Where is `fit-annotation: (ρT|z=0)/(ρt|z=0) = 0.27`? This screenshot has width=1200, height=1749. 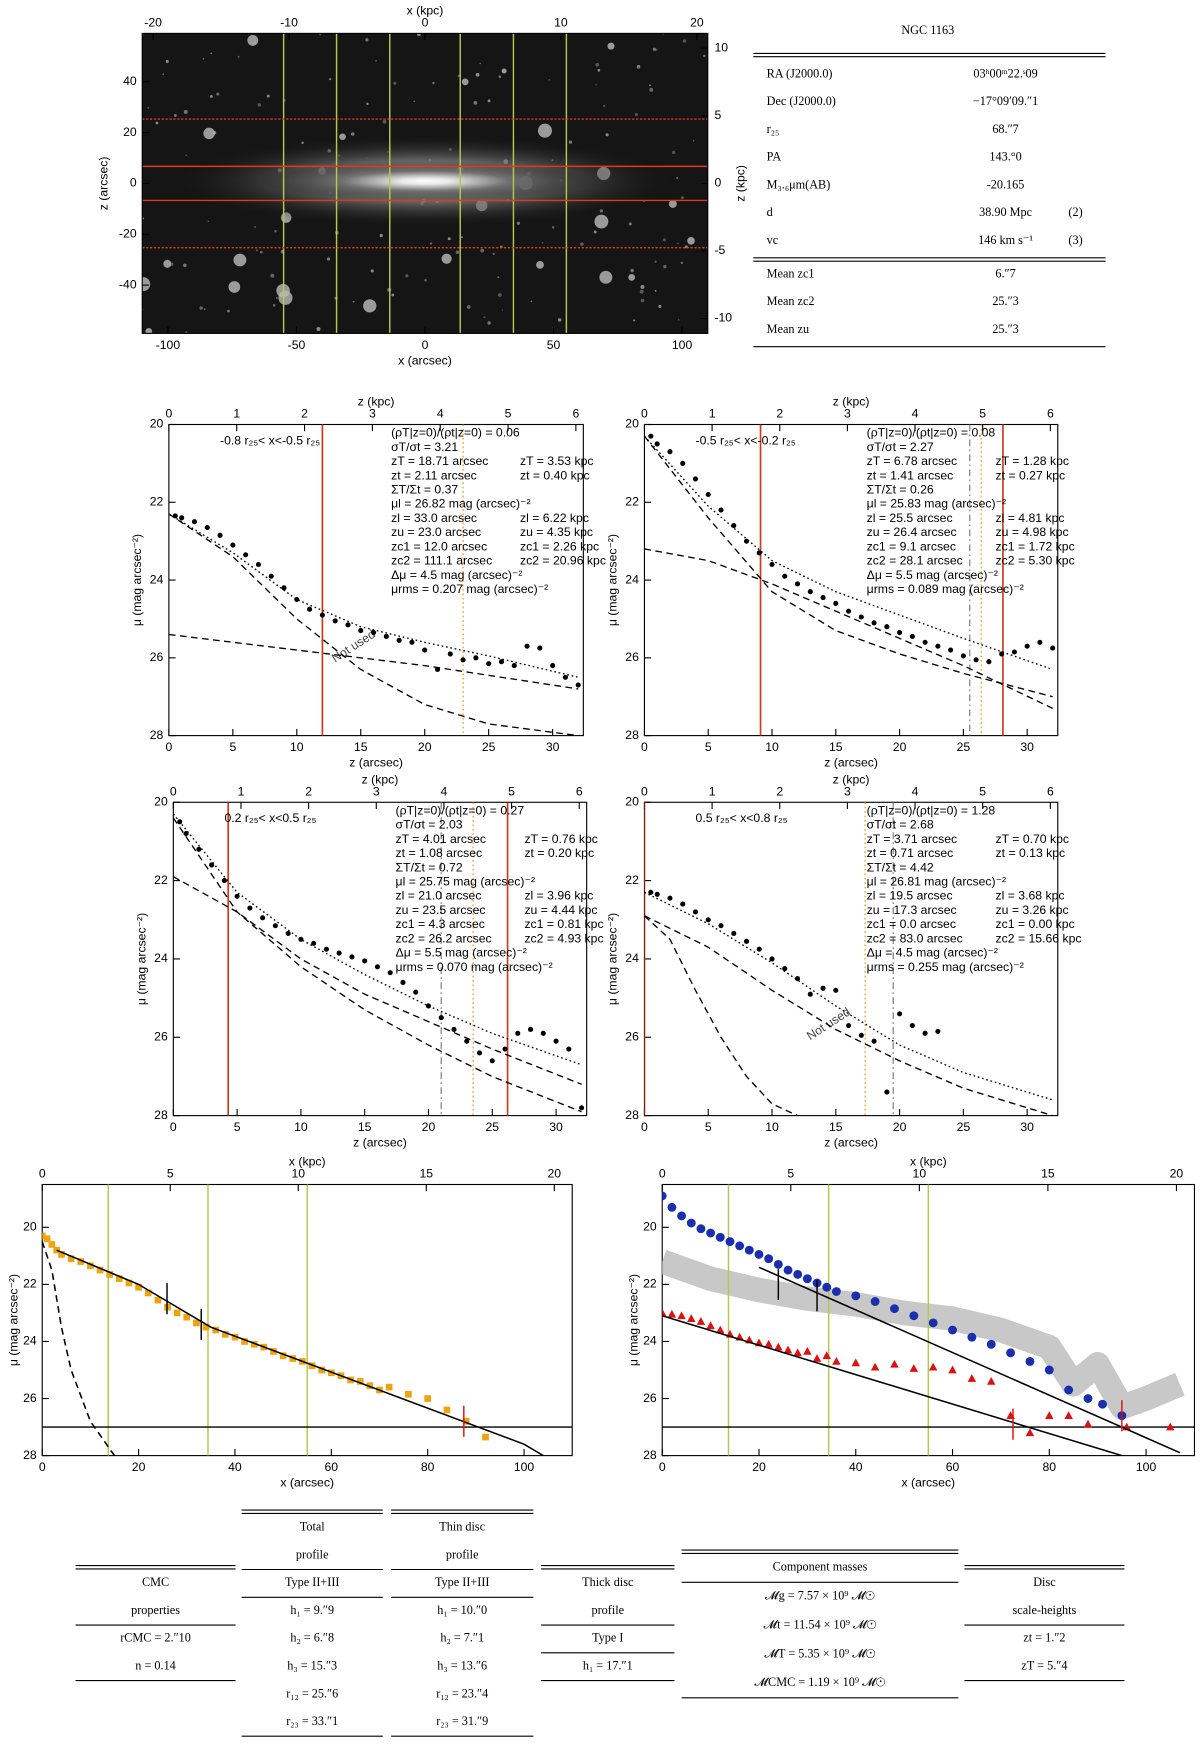
fit-annotation: (ρT|z=0)/(ρt|z=0) = 0.27 is located at coordinates (460, 810).